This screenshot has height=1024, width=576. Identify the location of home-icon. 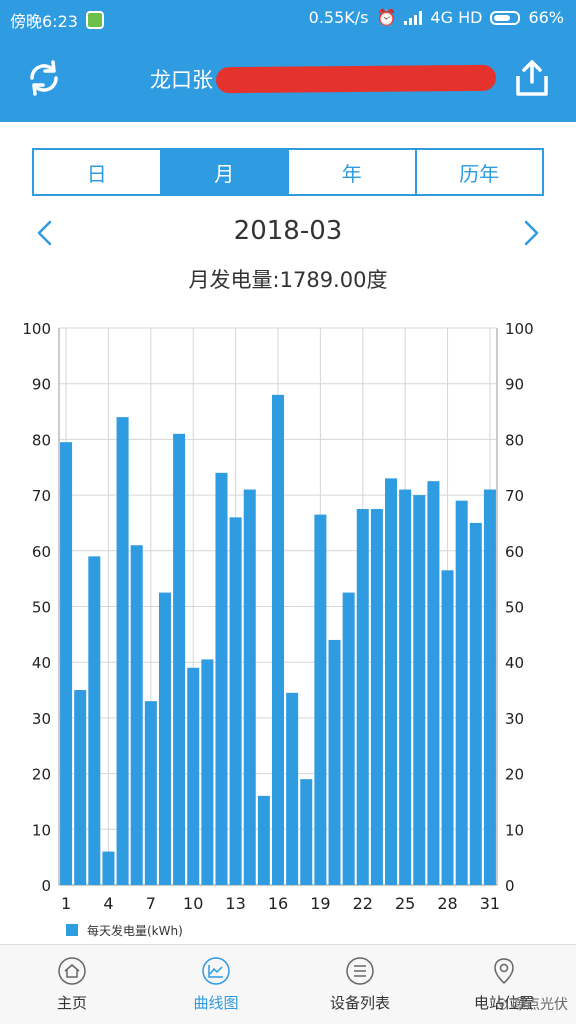
(72, 971).